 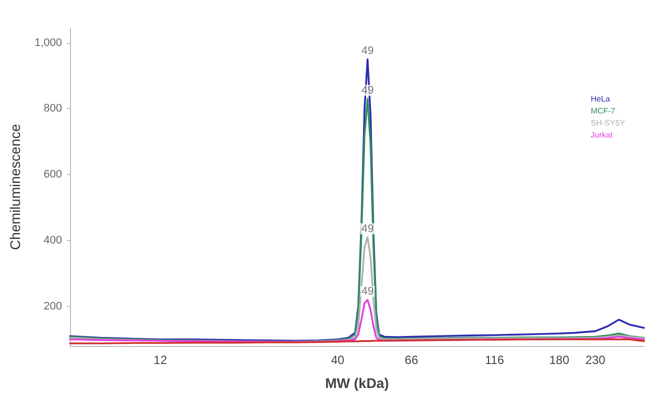 I want to click on y-tick-label: 600, so click(x=53, y=174).